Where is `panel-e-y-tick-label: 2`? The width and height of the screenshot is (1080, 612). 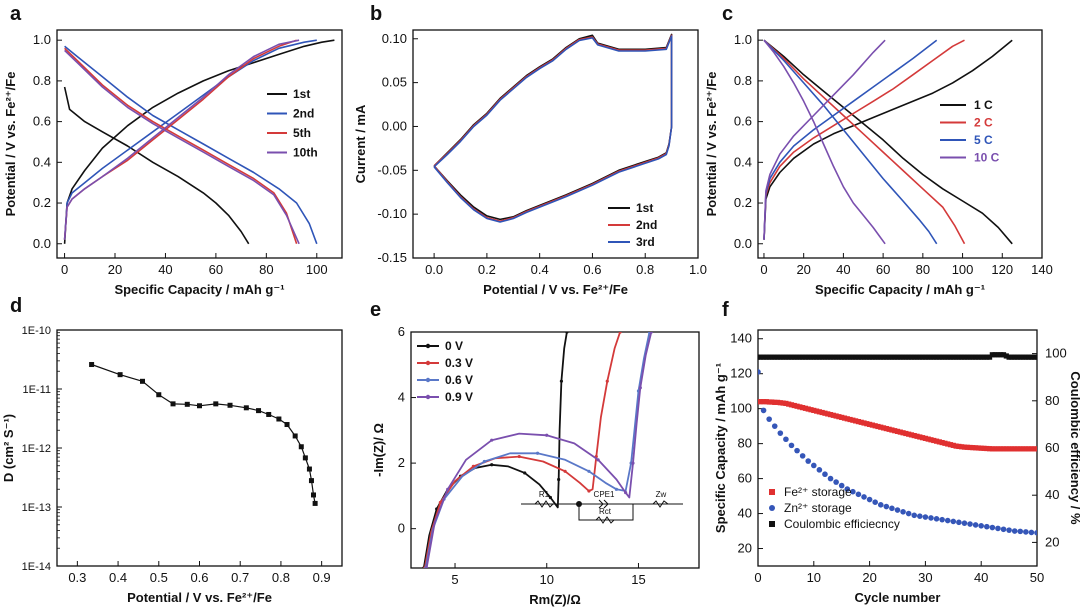
panel-e-y-tick-label: 2 is located at coordinates (401, 462).